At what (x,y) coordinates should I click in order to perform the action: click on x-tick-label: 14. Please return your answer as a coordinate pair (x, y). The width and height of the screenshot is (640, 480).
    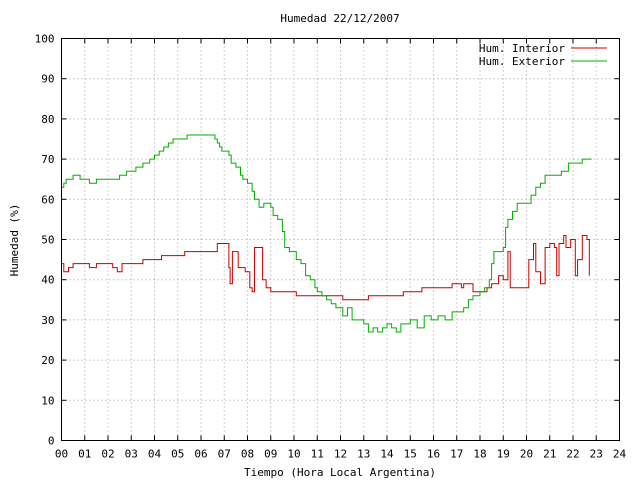
    Looking at the image, I should click on (387, 454).